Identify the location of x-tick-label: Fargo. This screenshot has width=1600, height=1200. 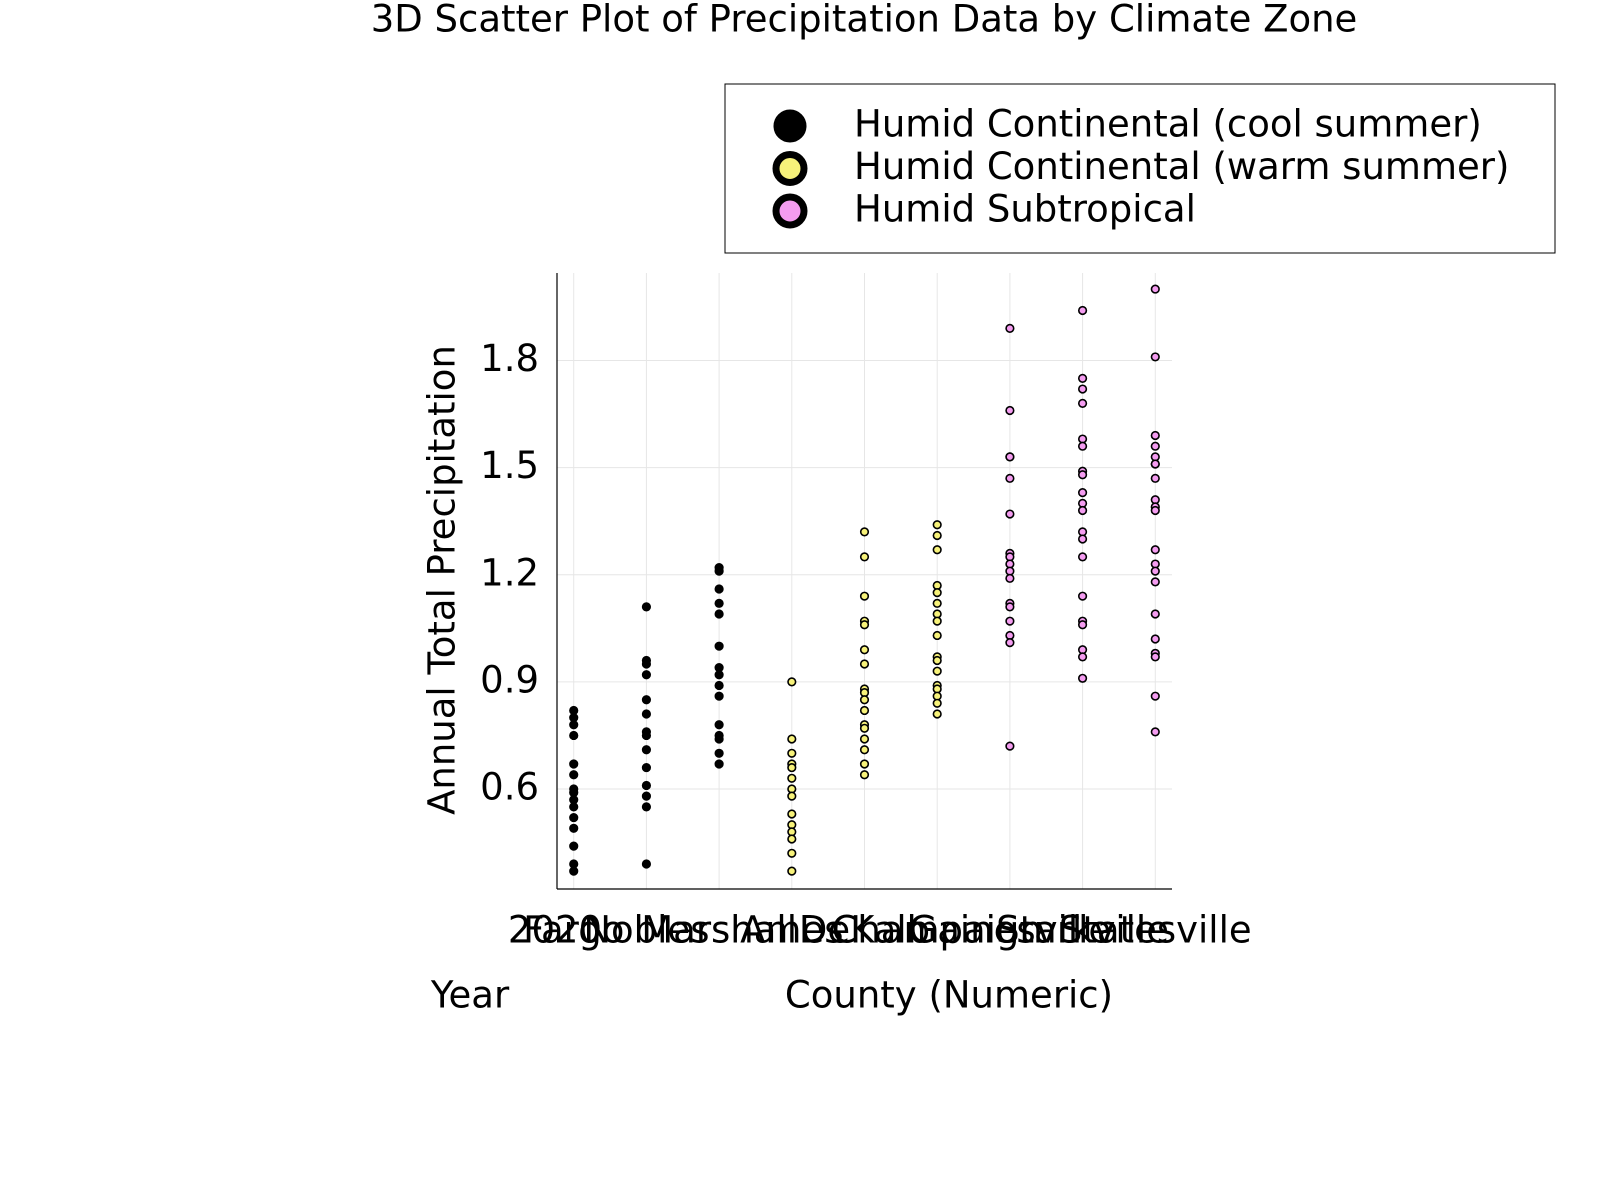
(573, 930).